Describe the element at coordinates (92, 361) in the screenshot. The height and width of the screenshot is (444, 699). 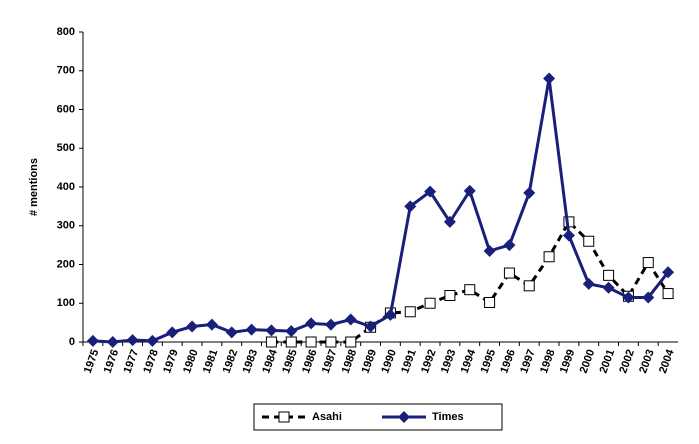
I see `x-tick-label: 1975` at that location.